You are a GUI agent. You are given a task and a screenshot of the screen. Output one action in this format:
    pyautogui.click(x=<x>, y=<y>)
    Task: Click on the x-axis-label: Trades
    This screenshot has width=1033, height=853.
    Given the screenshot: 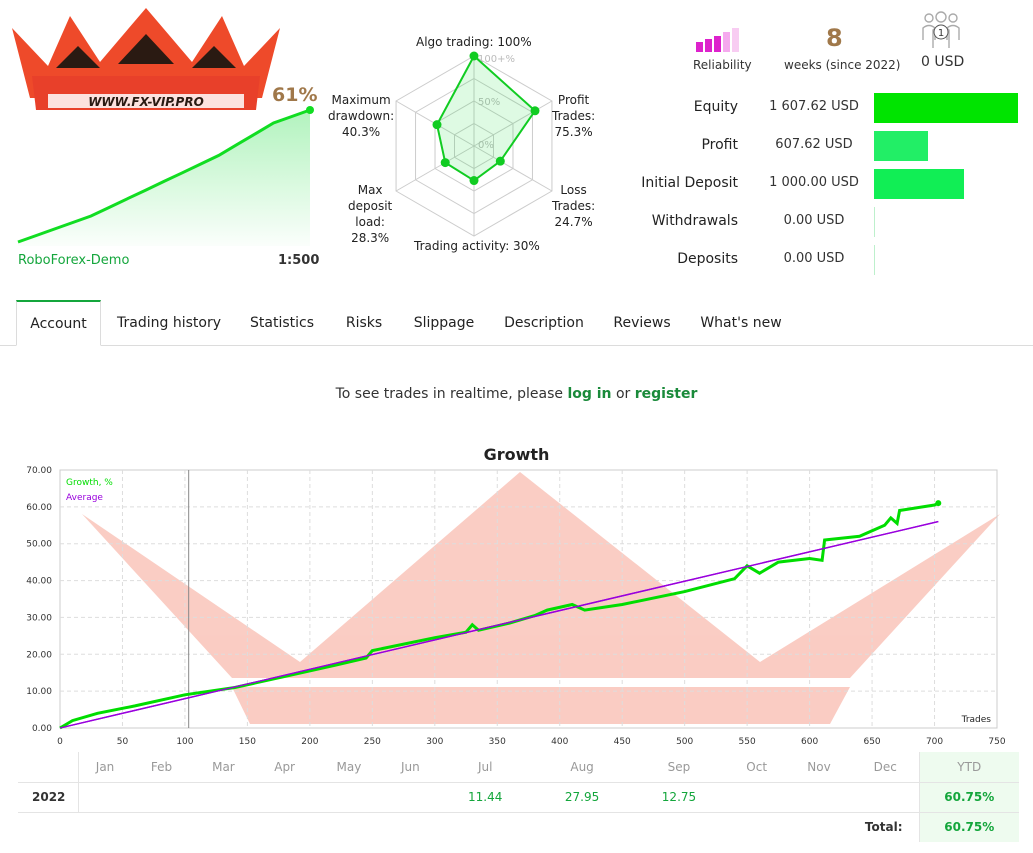 What is the action you would take?
    pyautogui.click(x=976, y=720)
    